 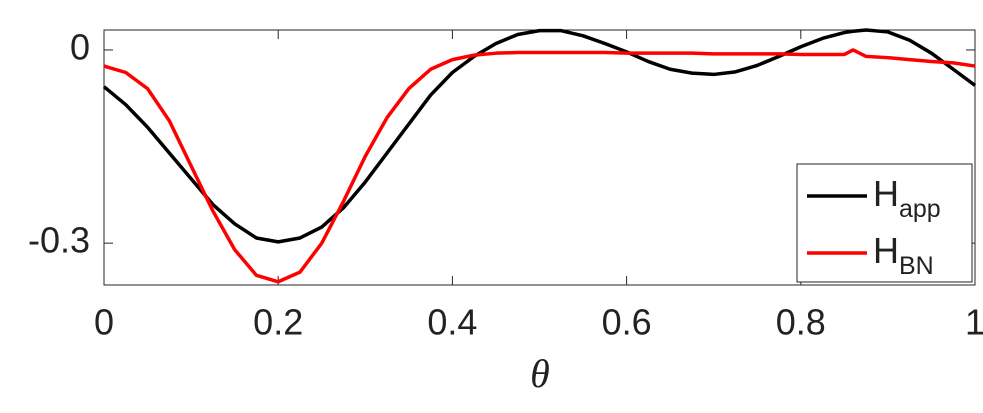 What do you see at coordinates (540, 373) in the screenshot?
I see `x-axis-label: θ` at bounding box center [540, 373].